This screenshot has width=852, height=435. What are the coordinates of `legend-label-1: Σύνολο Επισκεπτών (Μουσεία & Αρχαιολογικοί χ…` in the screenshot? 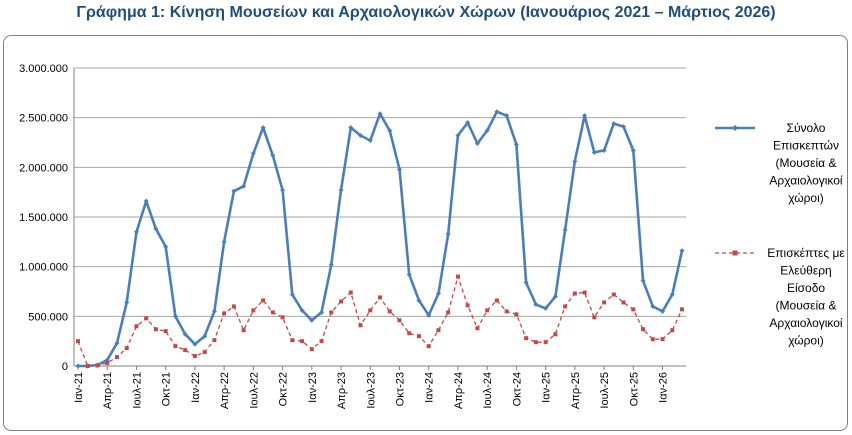 It's located at (806, 163).